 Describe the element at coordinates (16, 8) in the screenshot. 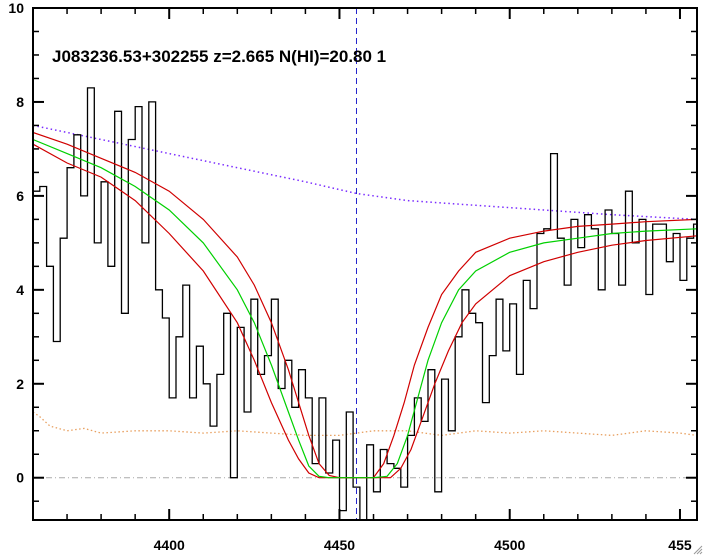

I see `y-tick-label: 10` at that location.